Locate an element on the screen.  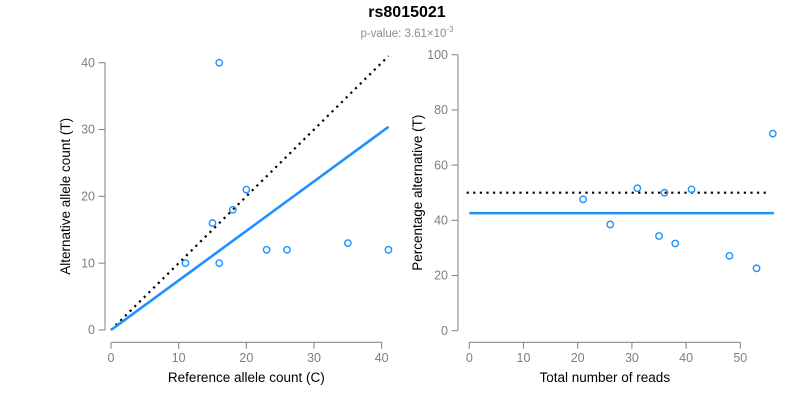
y-axis-title: Percentage alternative (T) is located at coordinates (417, 193).